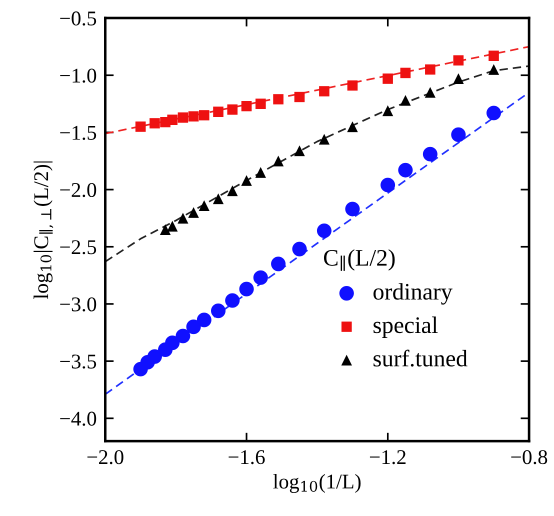 Image resolution: width=554 pixels, height=516 pixels. What do you see at coordinates (78, 190) in the screenshot?
I see `y-tick-label: −2.0` at bounding box center [78, 190].